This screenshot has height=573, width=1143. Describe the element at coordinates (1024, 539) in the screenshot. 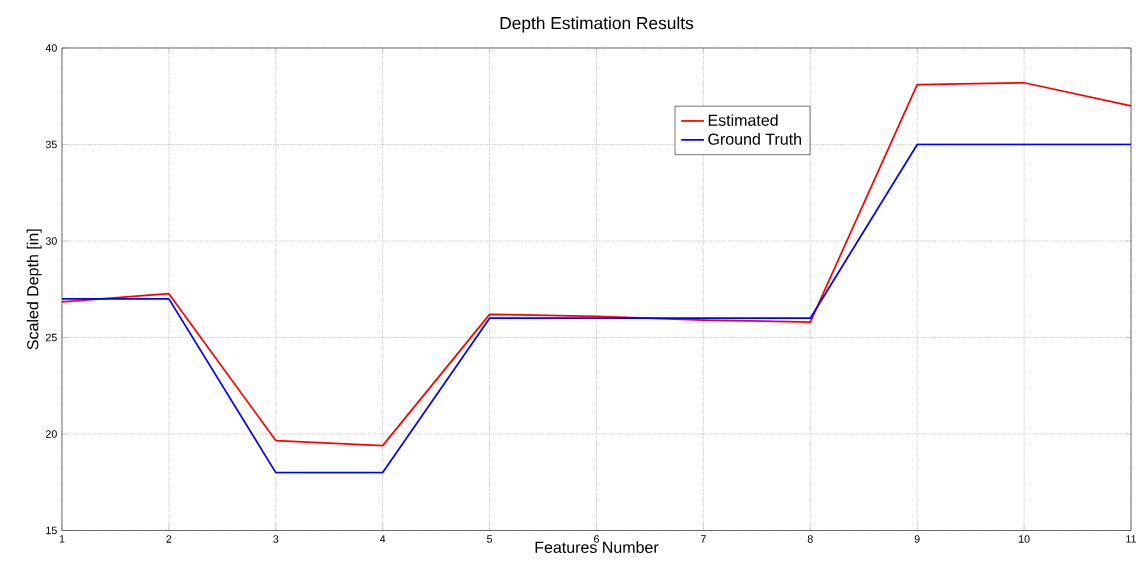

I see `x-tick-label: 10` at that location.